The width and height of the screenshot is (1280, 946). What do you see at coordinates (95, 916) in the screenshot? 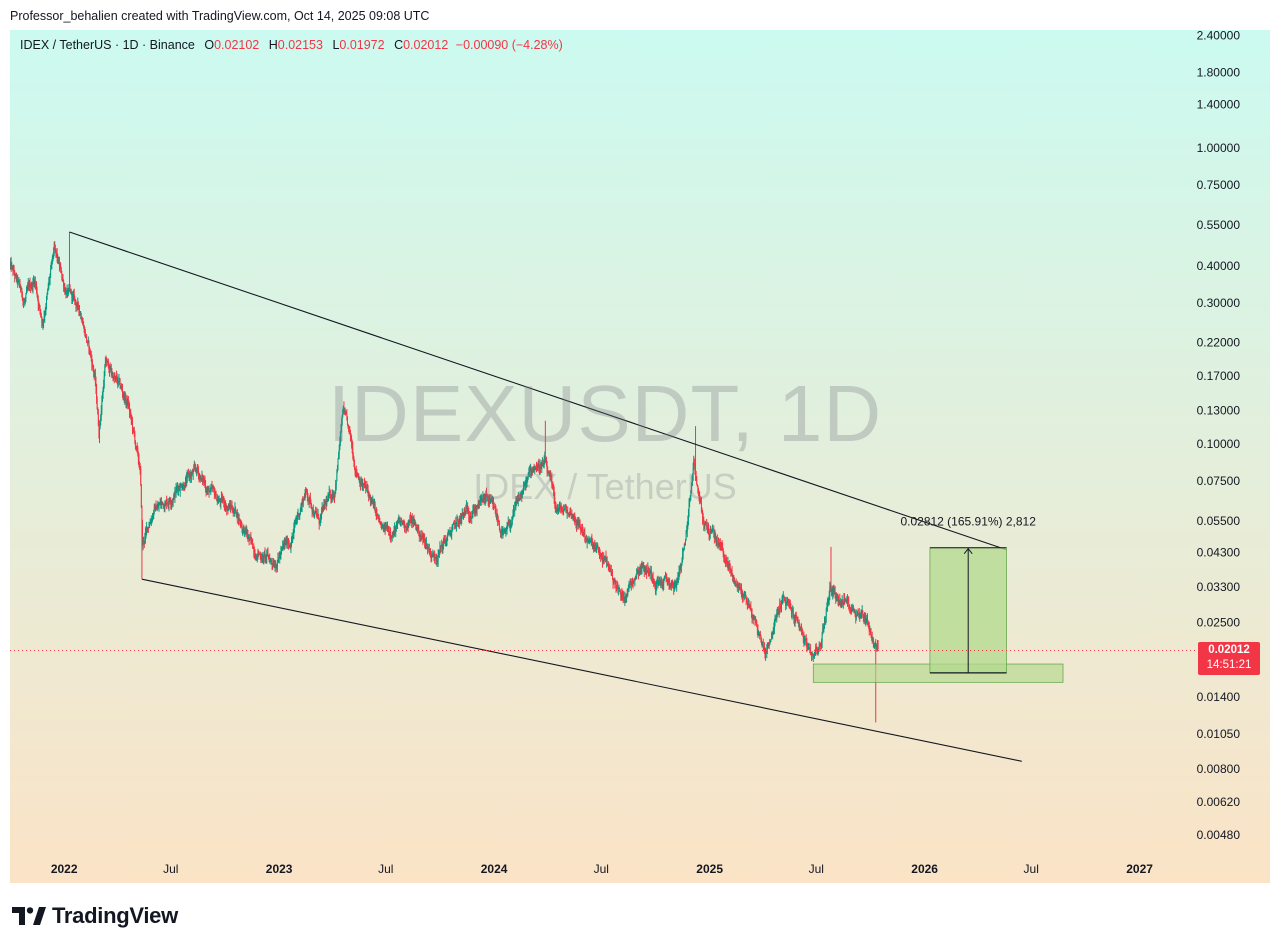
I see `tradingview-logo: TradingView` at bounding box center [95, 916].